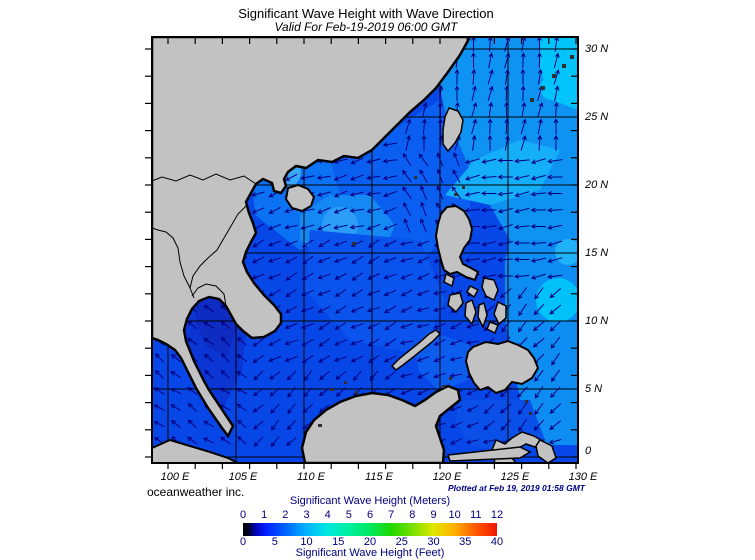 Image resolution: width=755 pixels, height=560 pixels. What do you see at coordinates (516, 488) in the screenshot?
I see `plotted-timestamp: Plotted at Feb 19, 2019 01:58 GMT` at bounding box center [516, 488].